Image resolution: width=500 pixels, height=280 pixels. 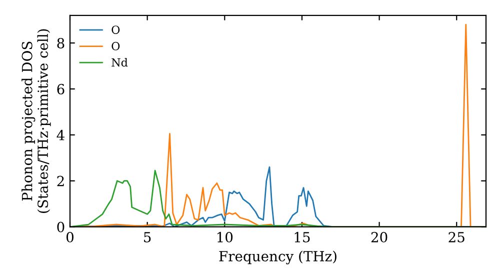 I want to click on y-tick-label: 8, so click(x=60, y=43).